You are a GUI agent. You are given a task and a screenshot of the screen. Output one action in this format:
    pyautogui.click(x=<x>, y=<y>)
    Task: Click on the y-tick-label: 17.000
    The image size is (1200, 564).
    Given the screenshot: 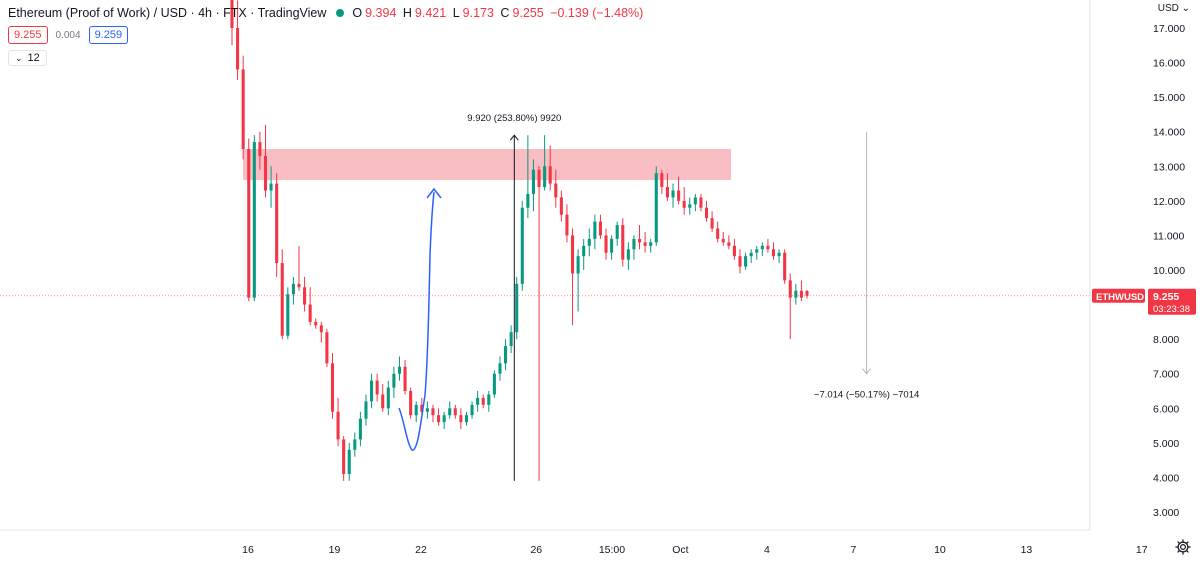 What is the action you would take?
    pyautogui.click(x=1169, y=29)
    